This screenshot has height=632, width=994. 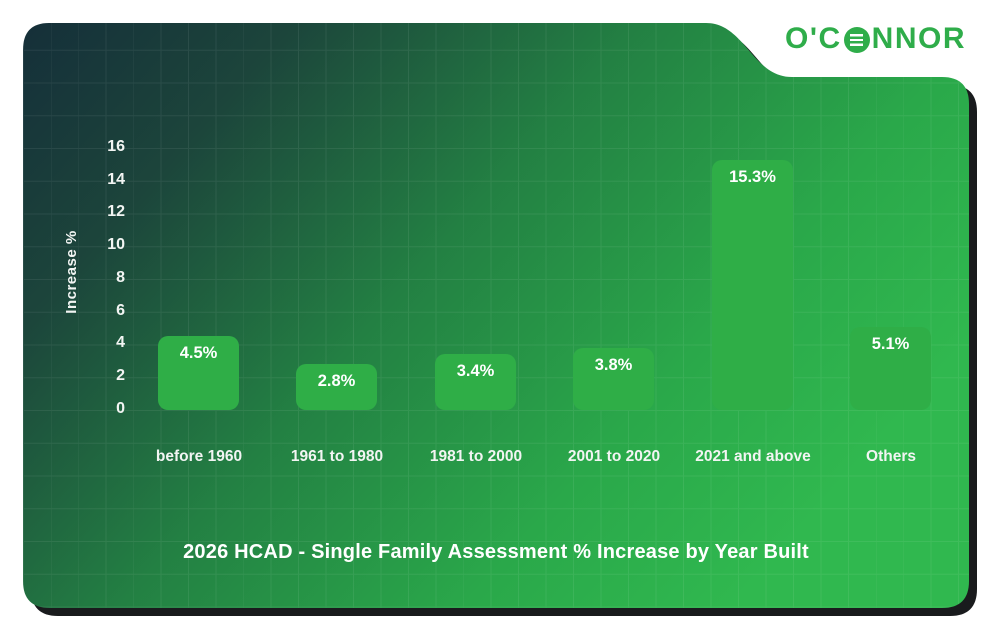 What do you see at coordinates (890, 368) in the screenshot?
I see `bar-others: 5.1%` at bounding box center [890, 368].